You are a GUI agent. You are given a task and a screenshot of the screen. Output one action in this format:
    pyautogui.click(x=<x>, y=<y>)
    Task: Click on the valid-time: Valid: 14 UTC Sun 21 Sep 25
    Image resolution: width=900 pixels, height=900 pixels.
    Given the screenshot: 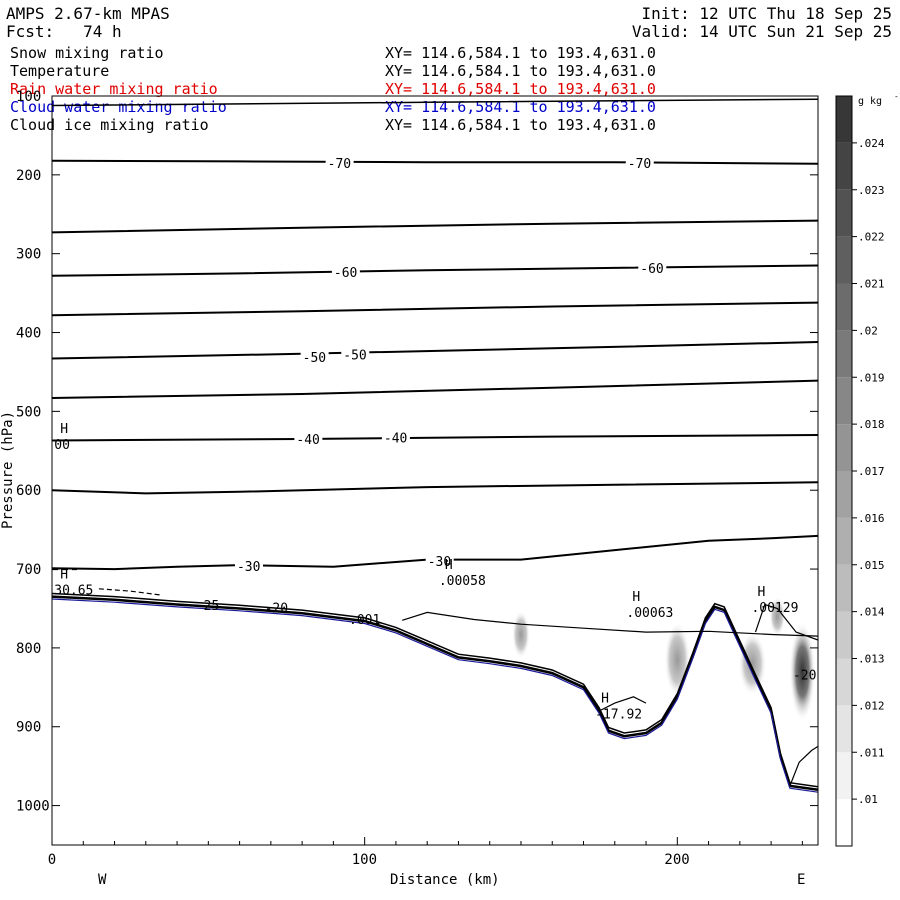 What is the action you would take?
    pyautogui.click(x=761, y=31)
    